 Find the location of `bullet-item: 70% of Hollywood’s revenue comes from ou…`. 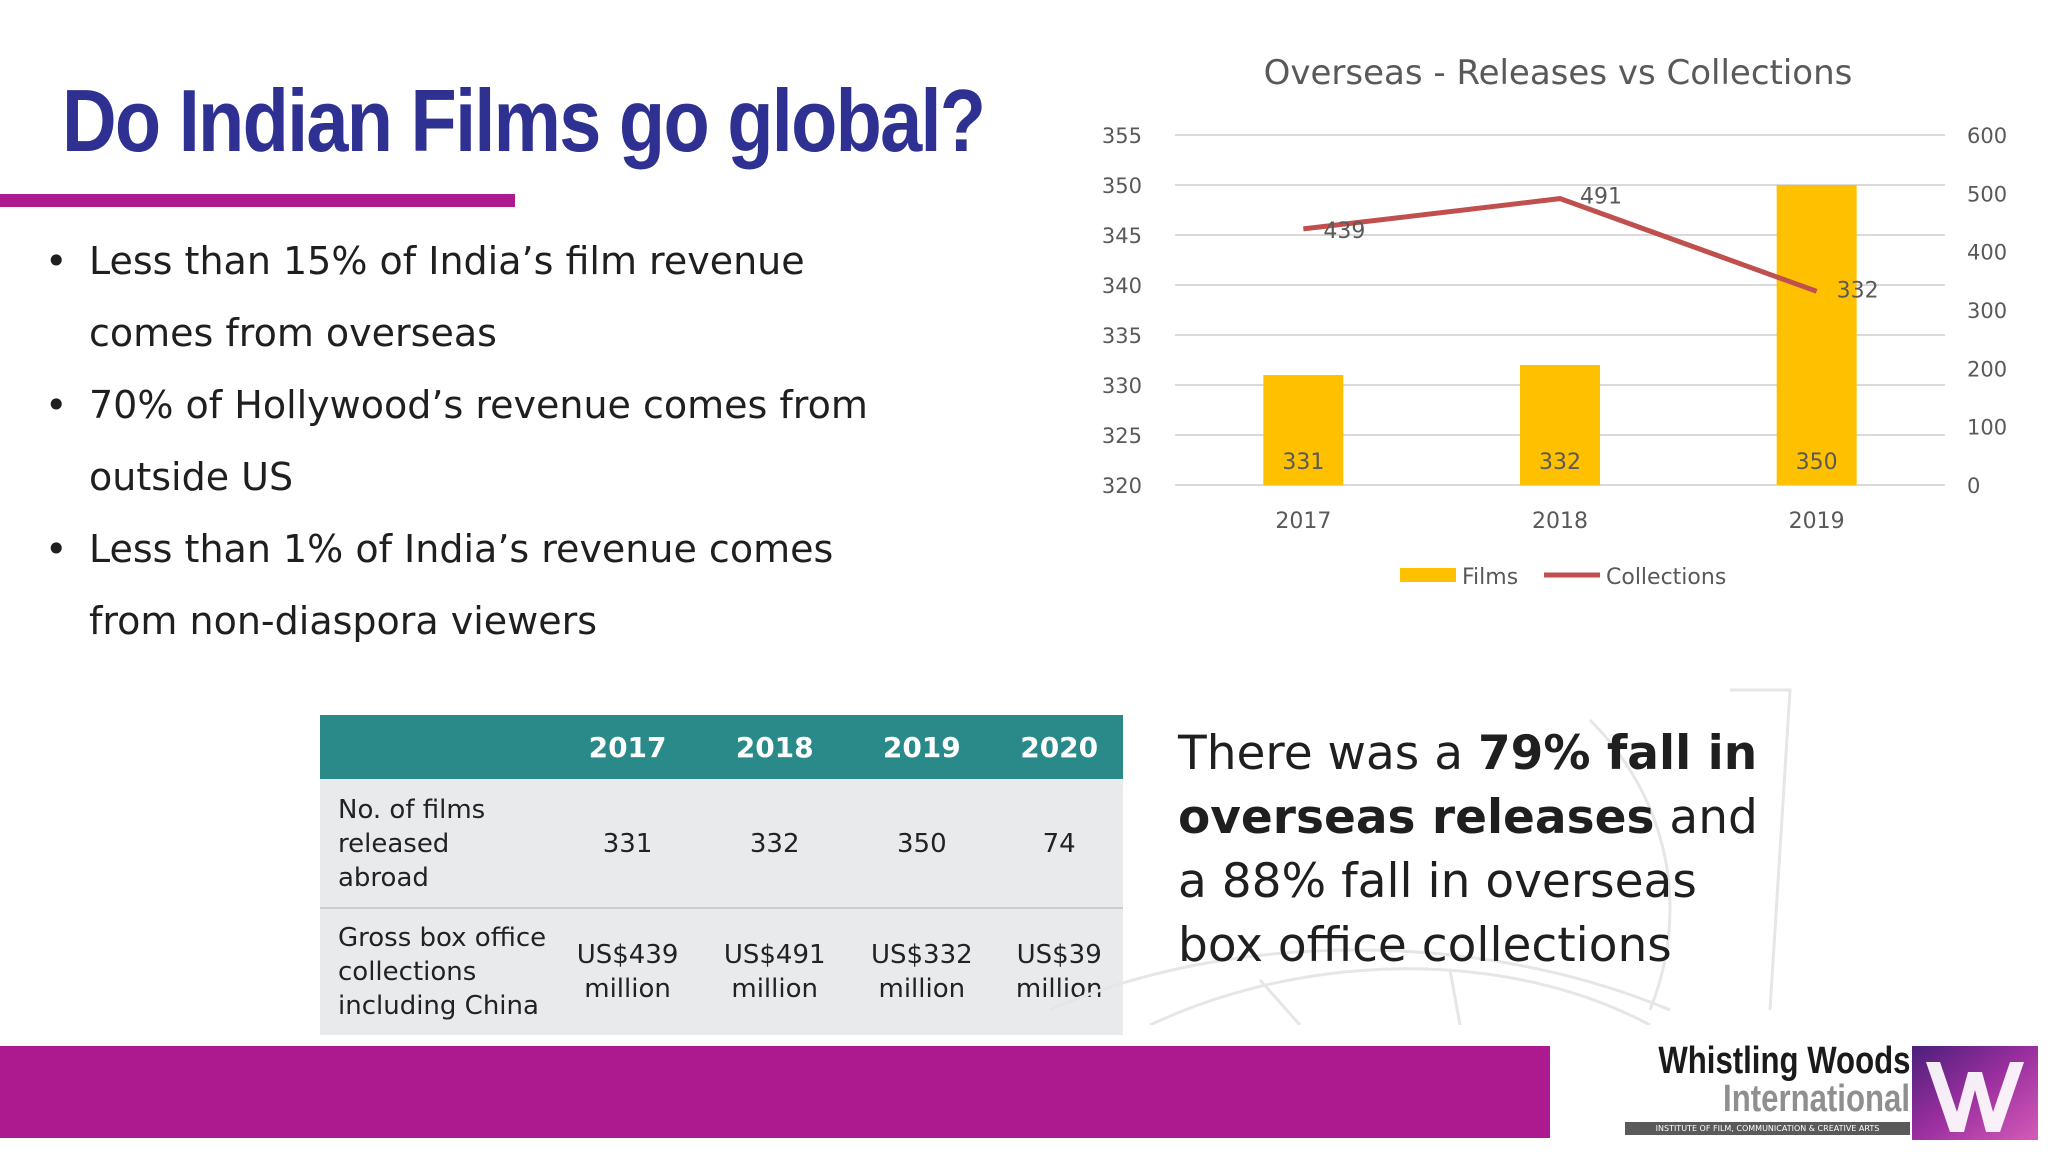

bullet-item: 70% of Hollywood’s revenue comes from ou… is located at coordinates (495, 441).